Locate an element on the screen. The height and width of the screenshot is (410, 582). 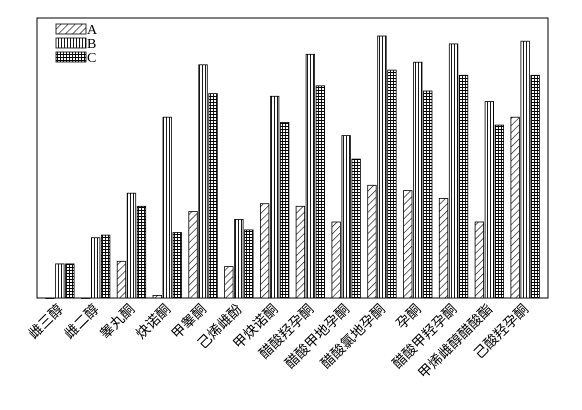
legend: ABC is located at coordinates (76, 44).